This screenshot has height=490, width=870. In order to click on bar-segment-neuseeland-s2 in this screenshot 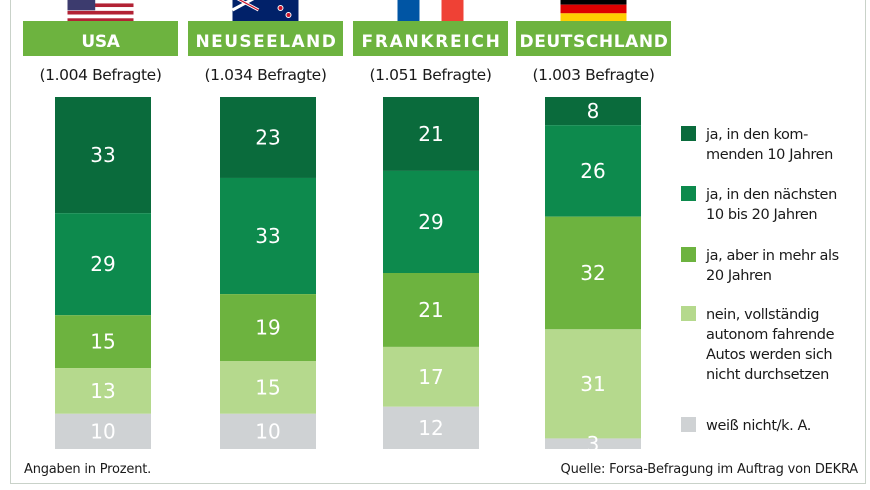, I will do `click(268, 236)`.